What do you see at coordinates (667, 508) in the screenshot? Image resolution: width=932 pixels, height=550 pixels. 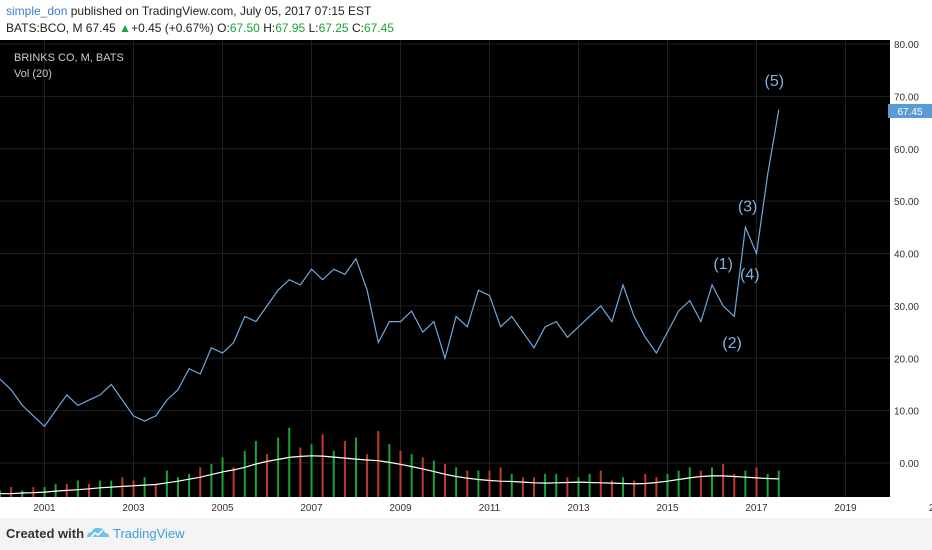 I see `time-tick-label: 2015` at bounding box center [667, 508].